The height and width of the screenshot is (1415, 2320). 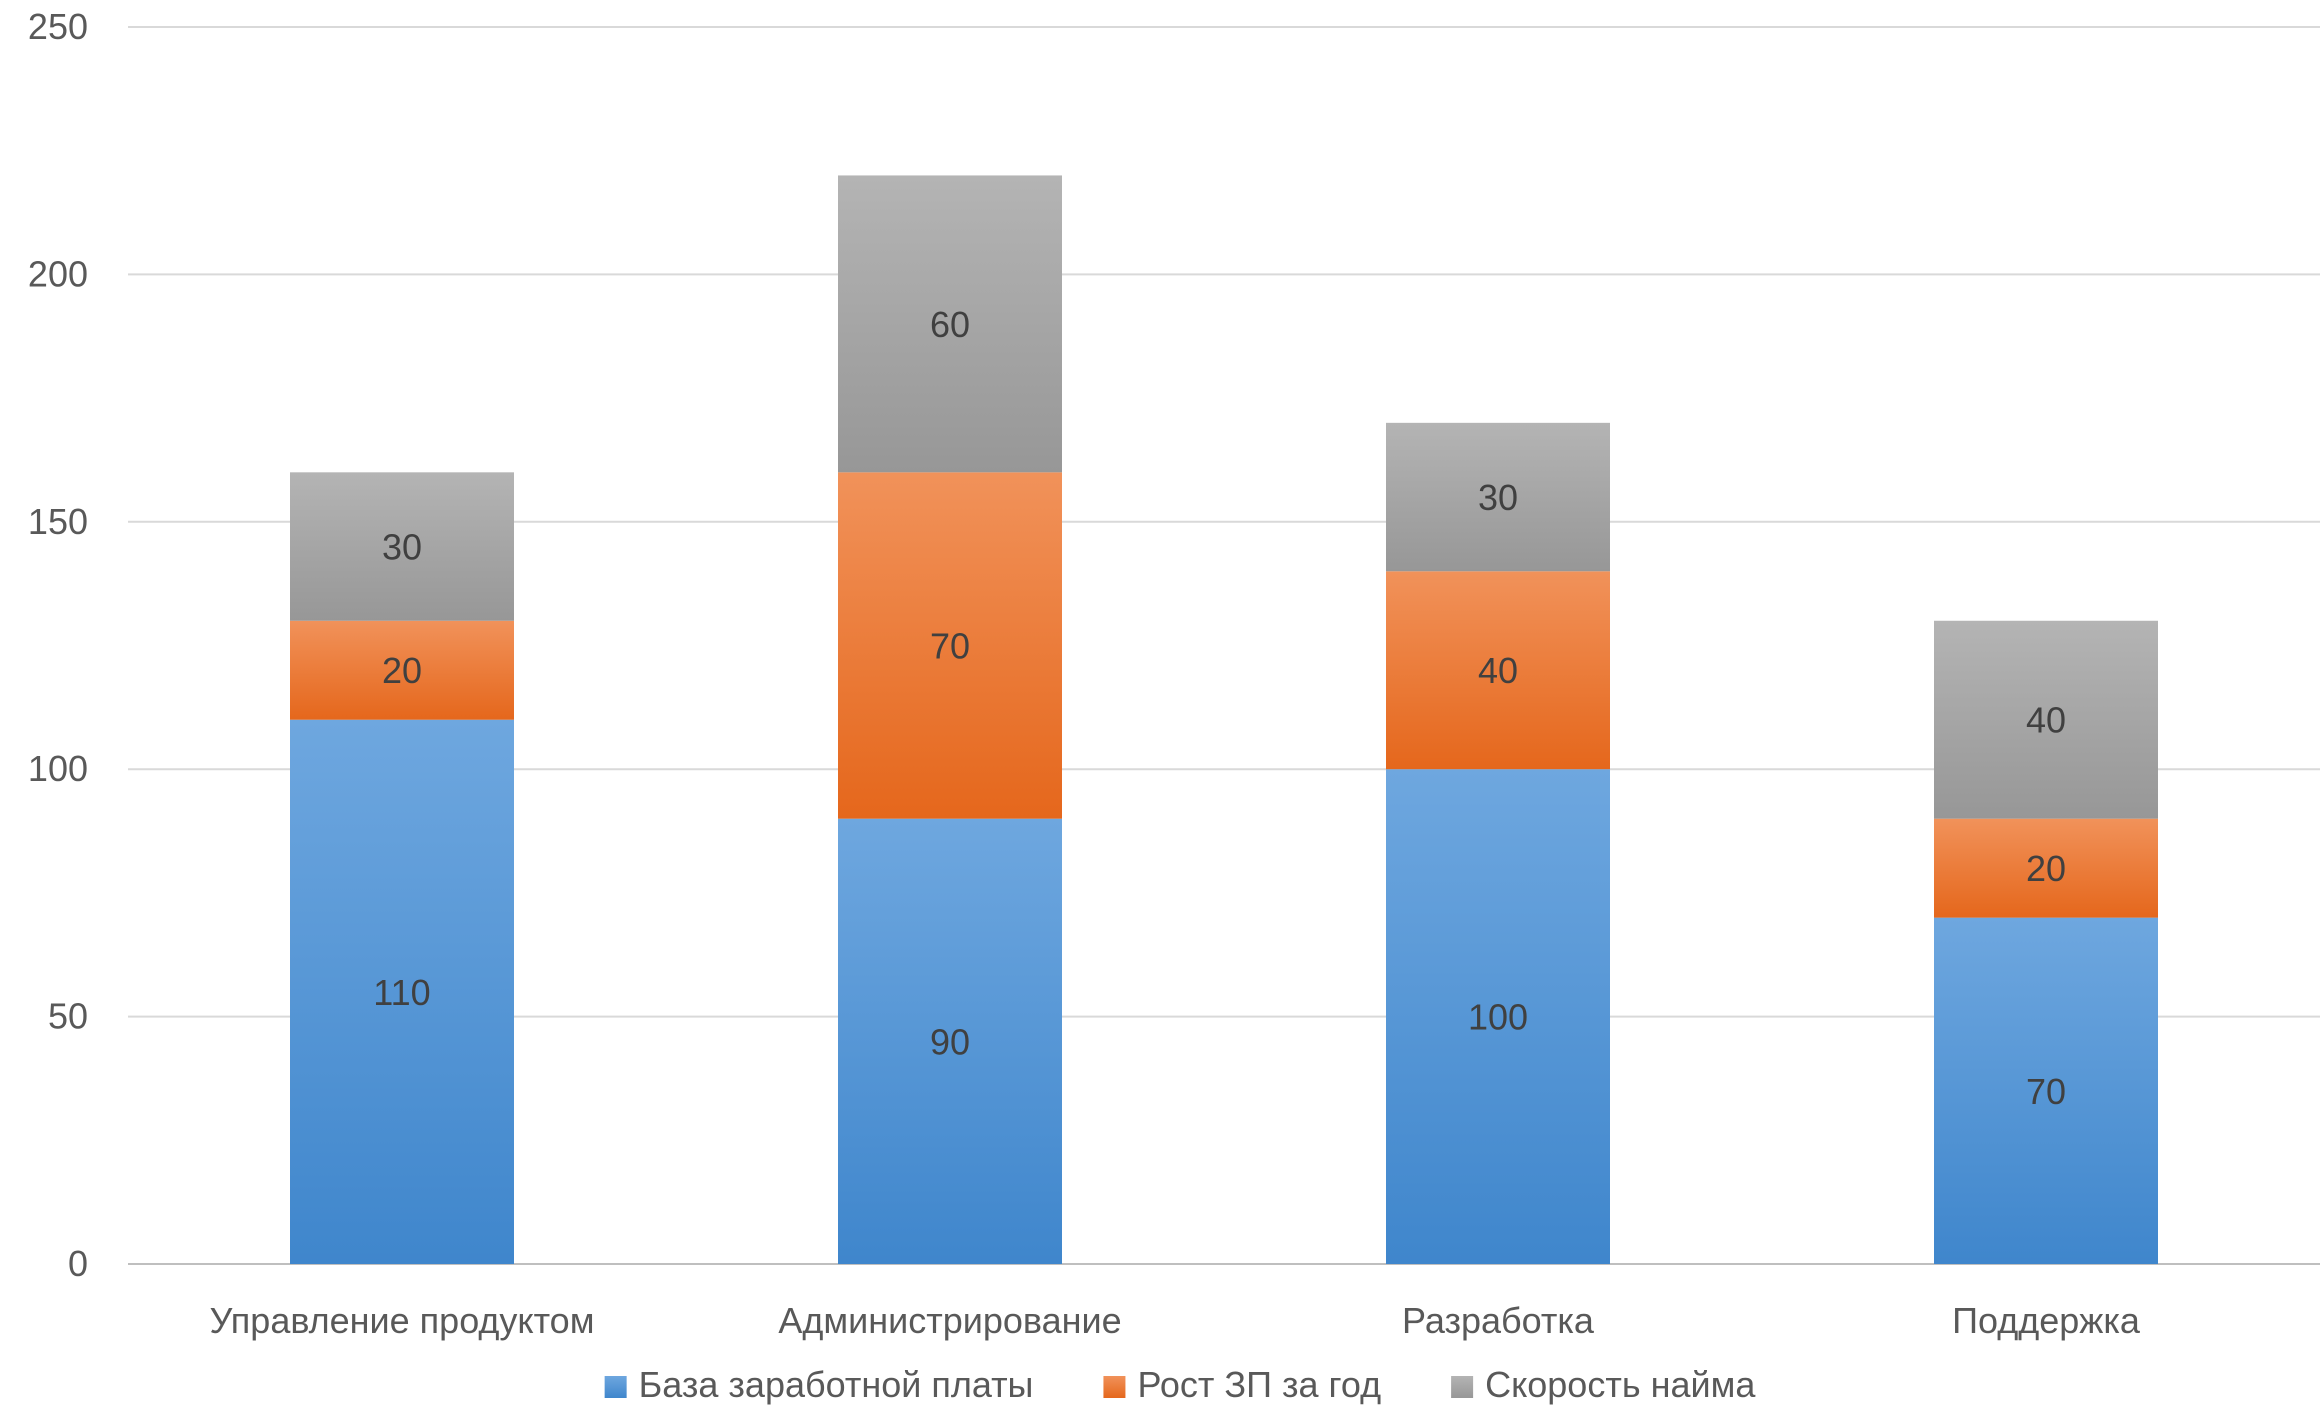 What do you see at coordinates (58, 645) in the screenshot?
I see `y-axis: 0 50 100 150 200 250` at bounding box center [58, 645].